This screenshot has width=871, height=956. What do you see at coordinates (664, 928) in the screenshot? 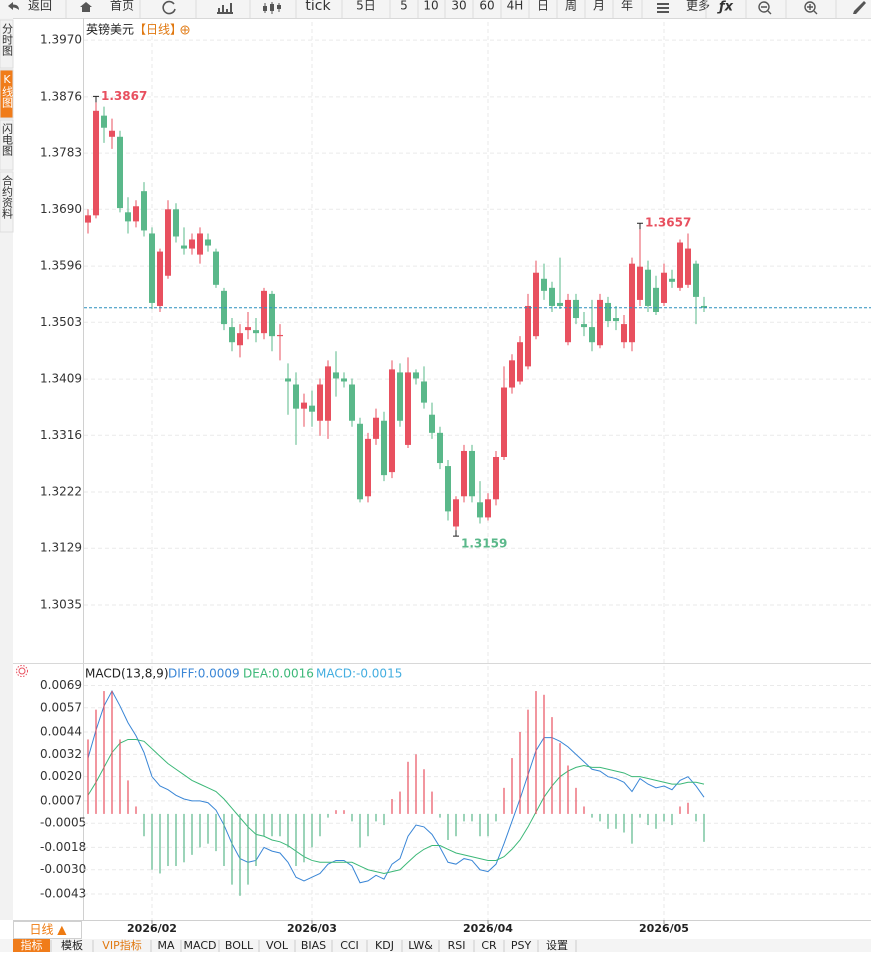
I see `x-tick-label: 2026/05` at bounding box center [664, 928].